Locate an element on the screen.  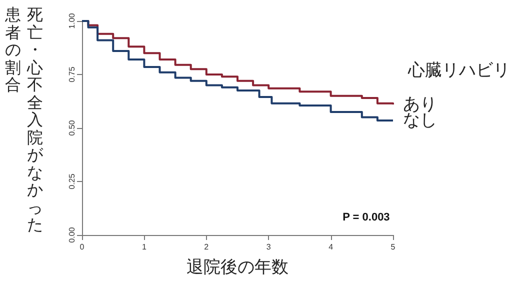
y-tick-label: 0.00 is located at coordinates (72, 234).